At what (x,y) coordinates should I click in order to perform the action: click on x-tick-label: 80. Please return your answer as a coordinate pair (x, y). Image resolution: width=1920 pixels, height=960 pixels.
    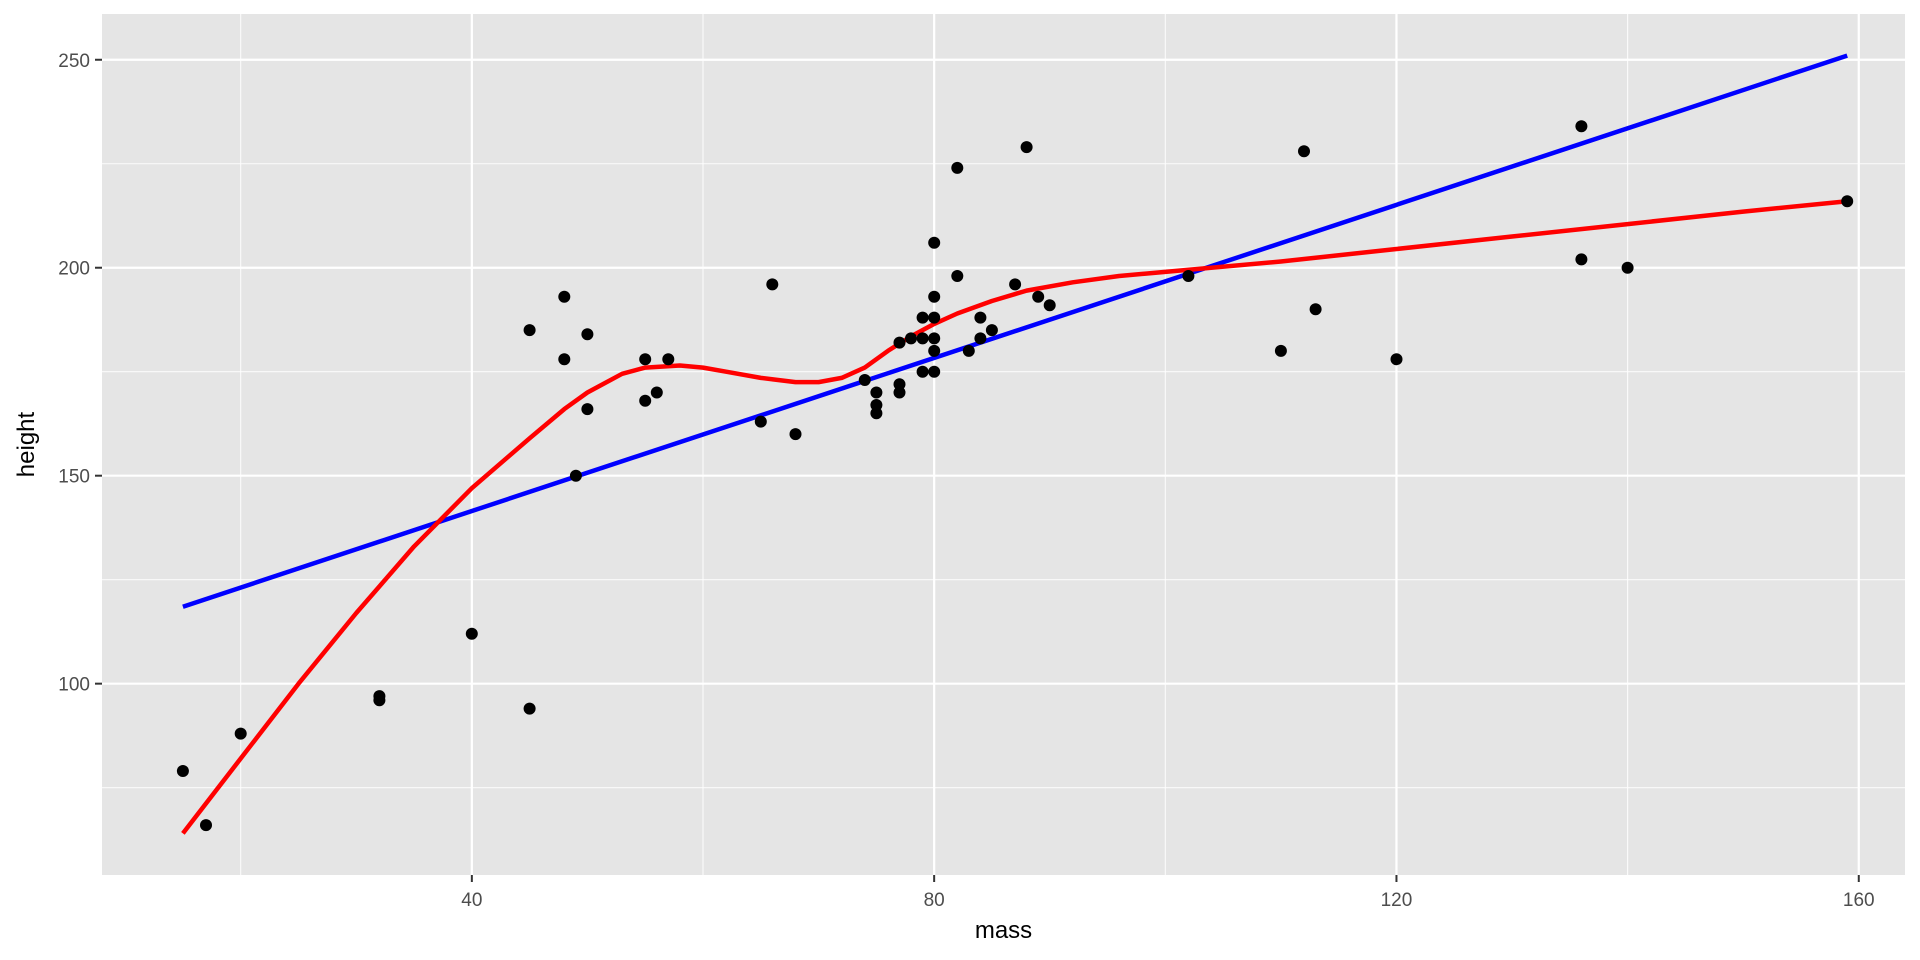
    Looking at the image, I should click on (934, 900).